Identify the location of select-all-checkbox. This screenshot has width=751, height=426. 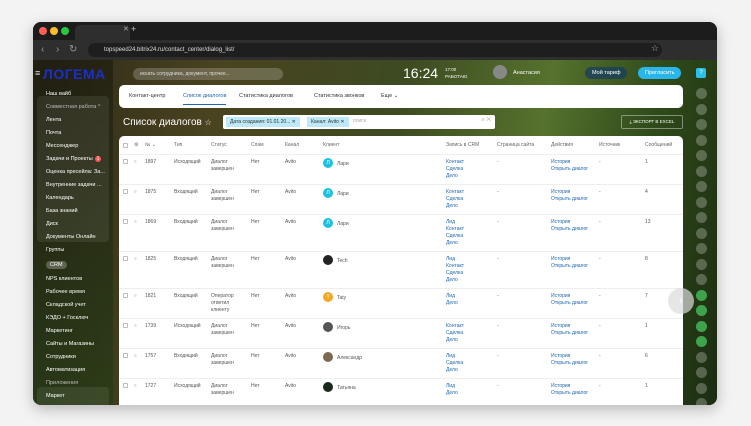
(125, 145).